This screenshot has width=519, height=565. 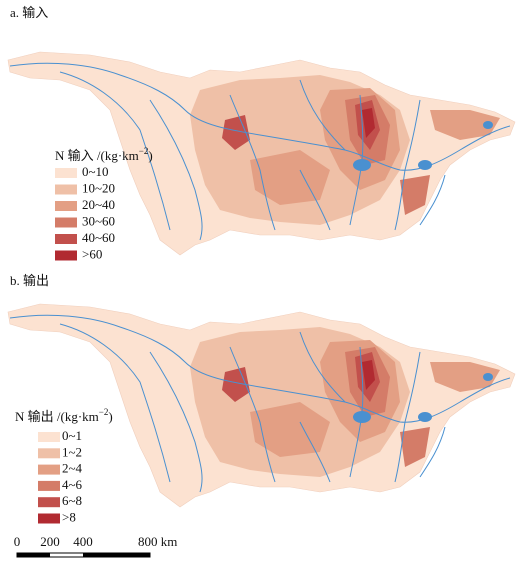 I want to click on legend-label: 20~40, so click(x=98, y=204).